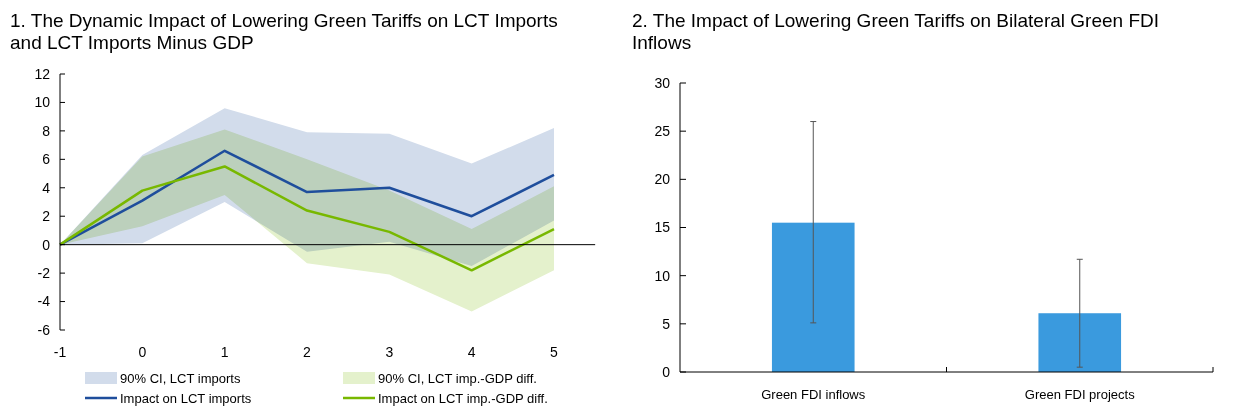 The height and width of the screenshot is (406, 1233). Describe the element at coordinates (662, 131) in the screenshot. I see `y-tick-label: 25` at that location.